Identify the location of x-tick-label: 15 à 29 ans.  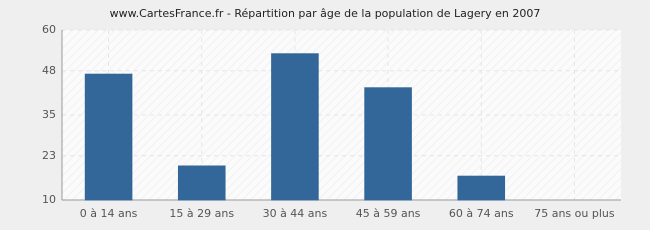
(201, 213).